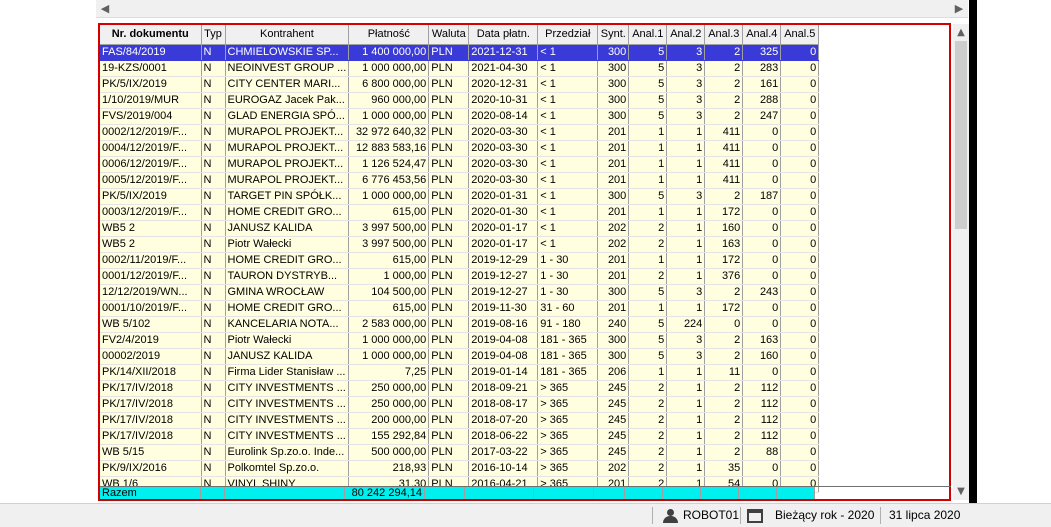 This screenshot has width=1051, height=527. Describe the element at coordinates (724, 164) in the screenshot. I see `table-cell: 411` at that location.